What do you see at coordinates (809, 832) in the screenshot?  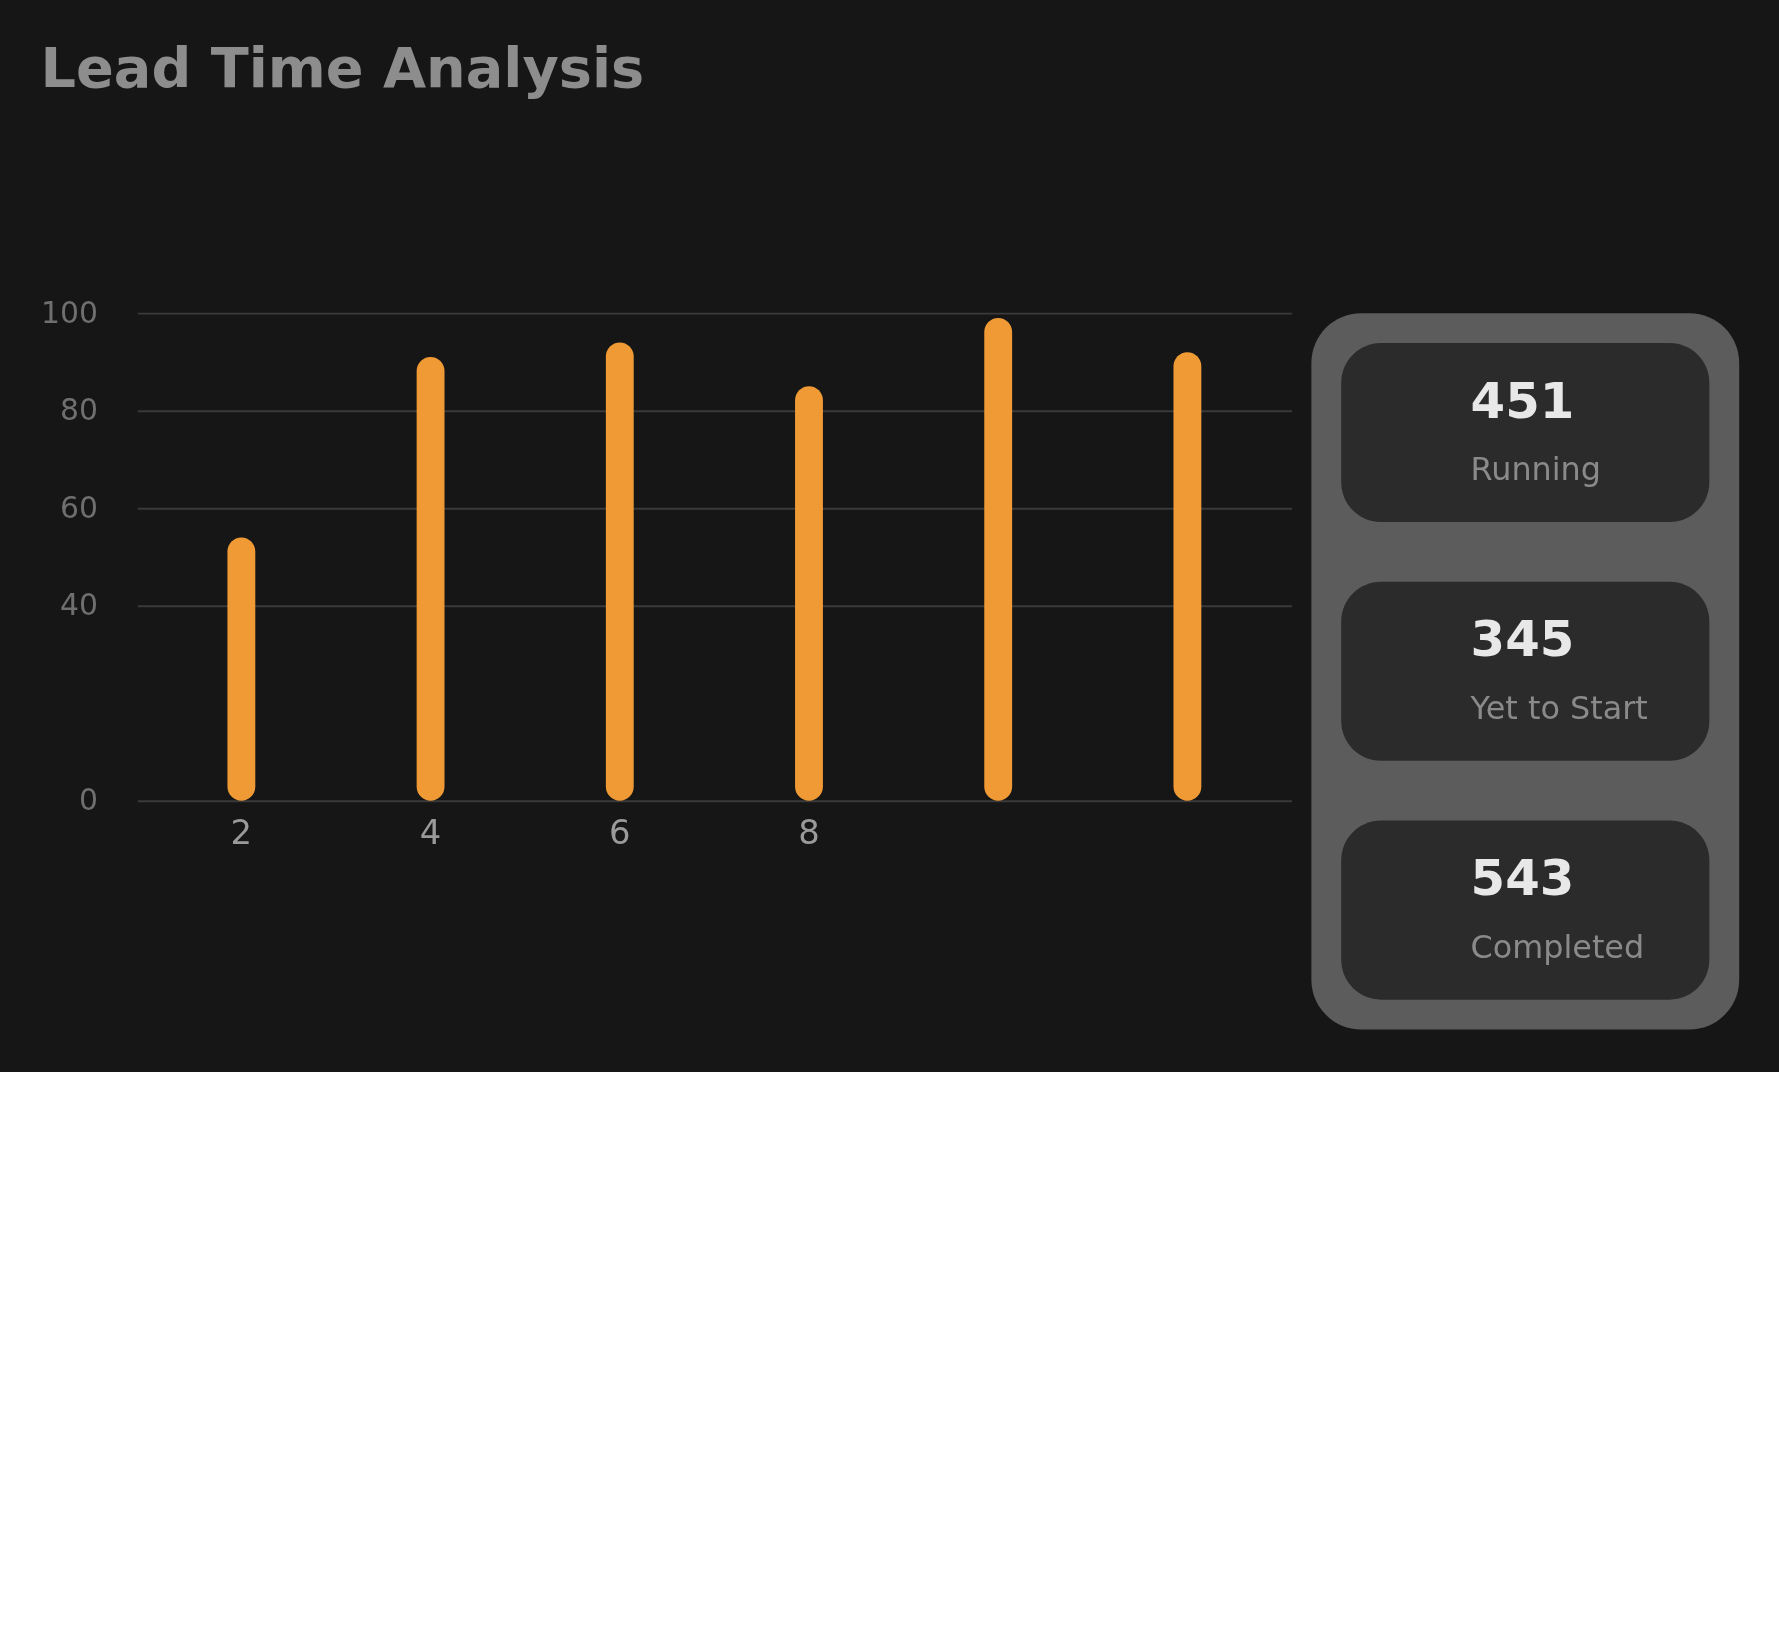 I see `x-tick-label: 8` at bounding box center [809, 832].